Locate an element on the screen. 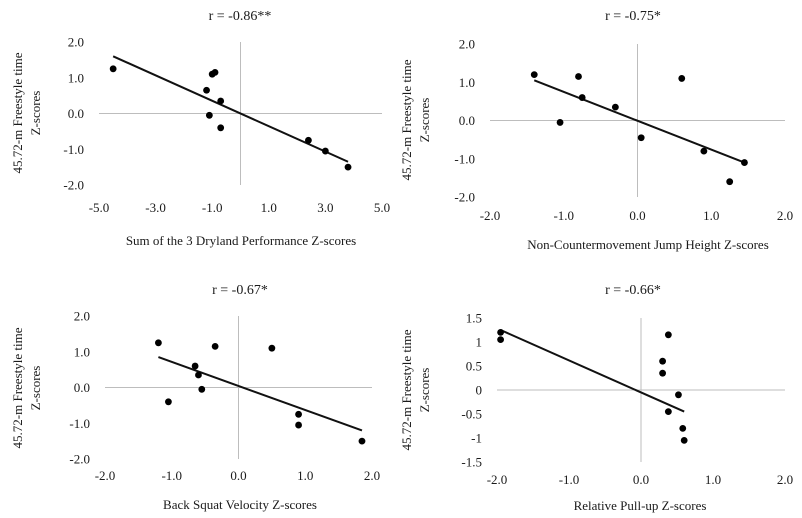 Image resolution: width=802 pixels, height=518 pixels. y-tick-label: 1 is located at coordinates (479, 342).